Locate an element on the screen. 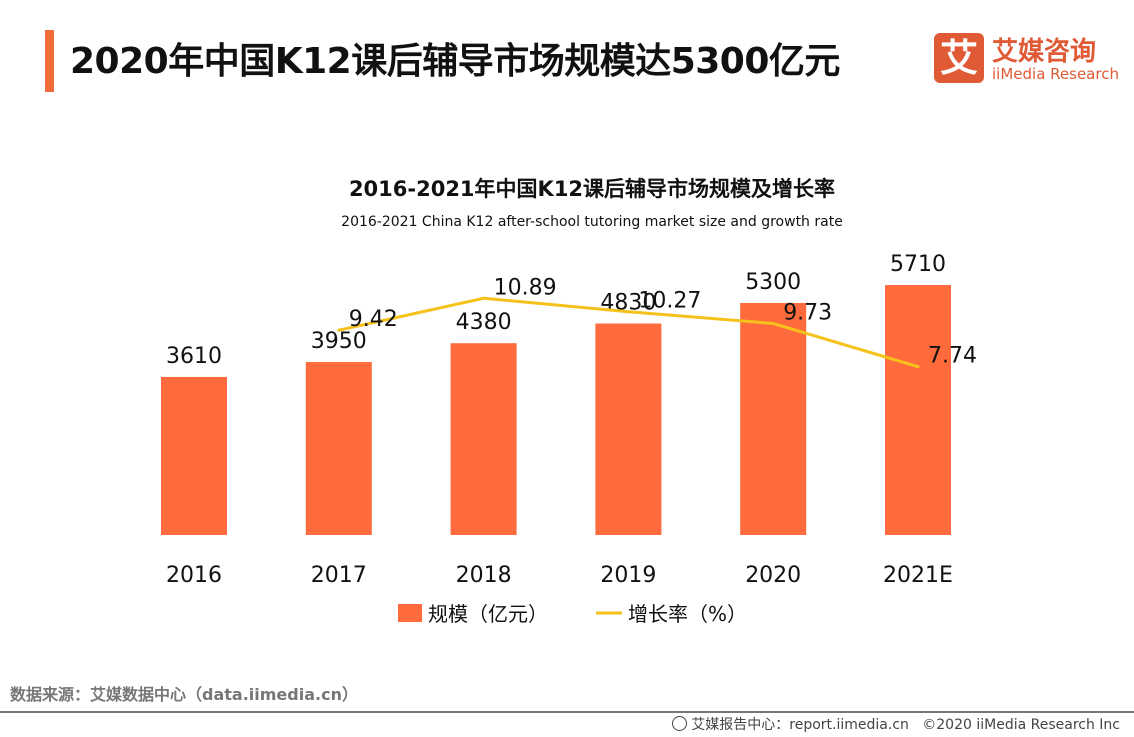  growth-label: 9.42 is located at coordinates (373, 319).